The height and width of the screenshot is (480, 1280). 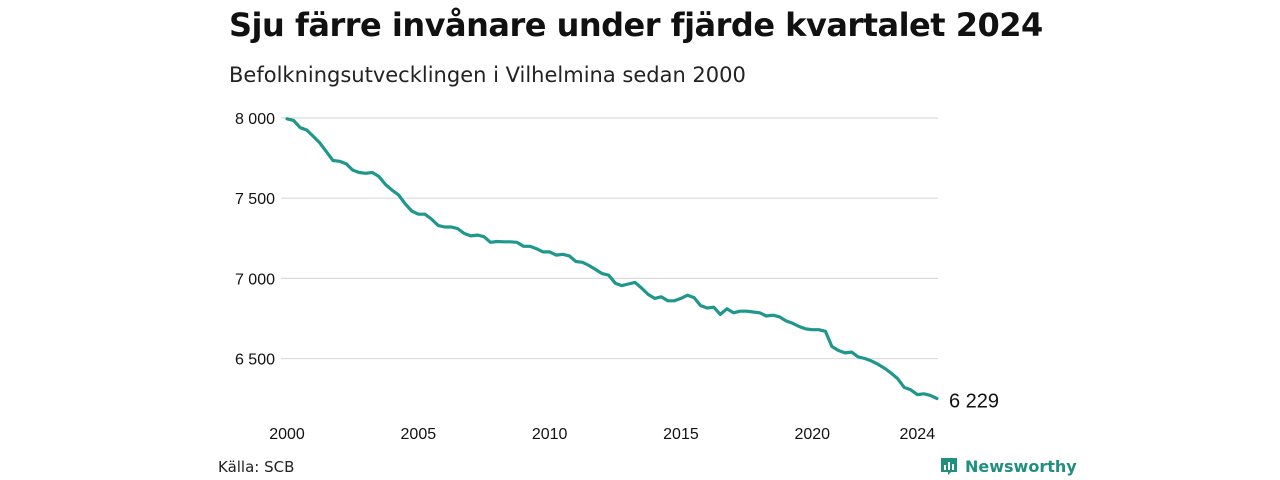 What do you see at coordinates (419, 434) in the screenshot?
I see `x-tick-label: 2005` at bounding box center [419, 434].